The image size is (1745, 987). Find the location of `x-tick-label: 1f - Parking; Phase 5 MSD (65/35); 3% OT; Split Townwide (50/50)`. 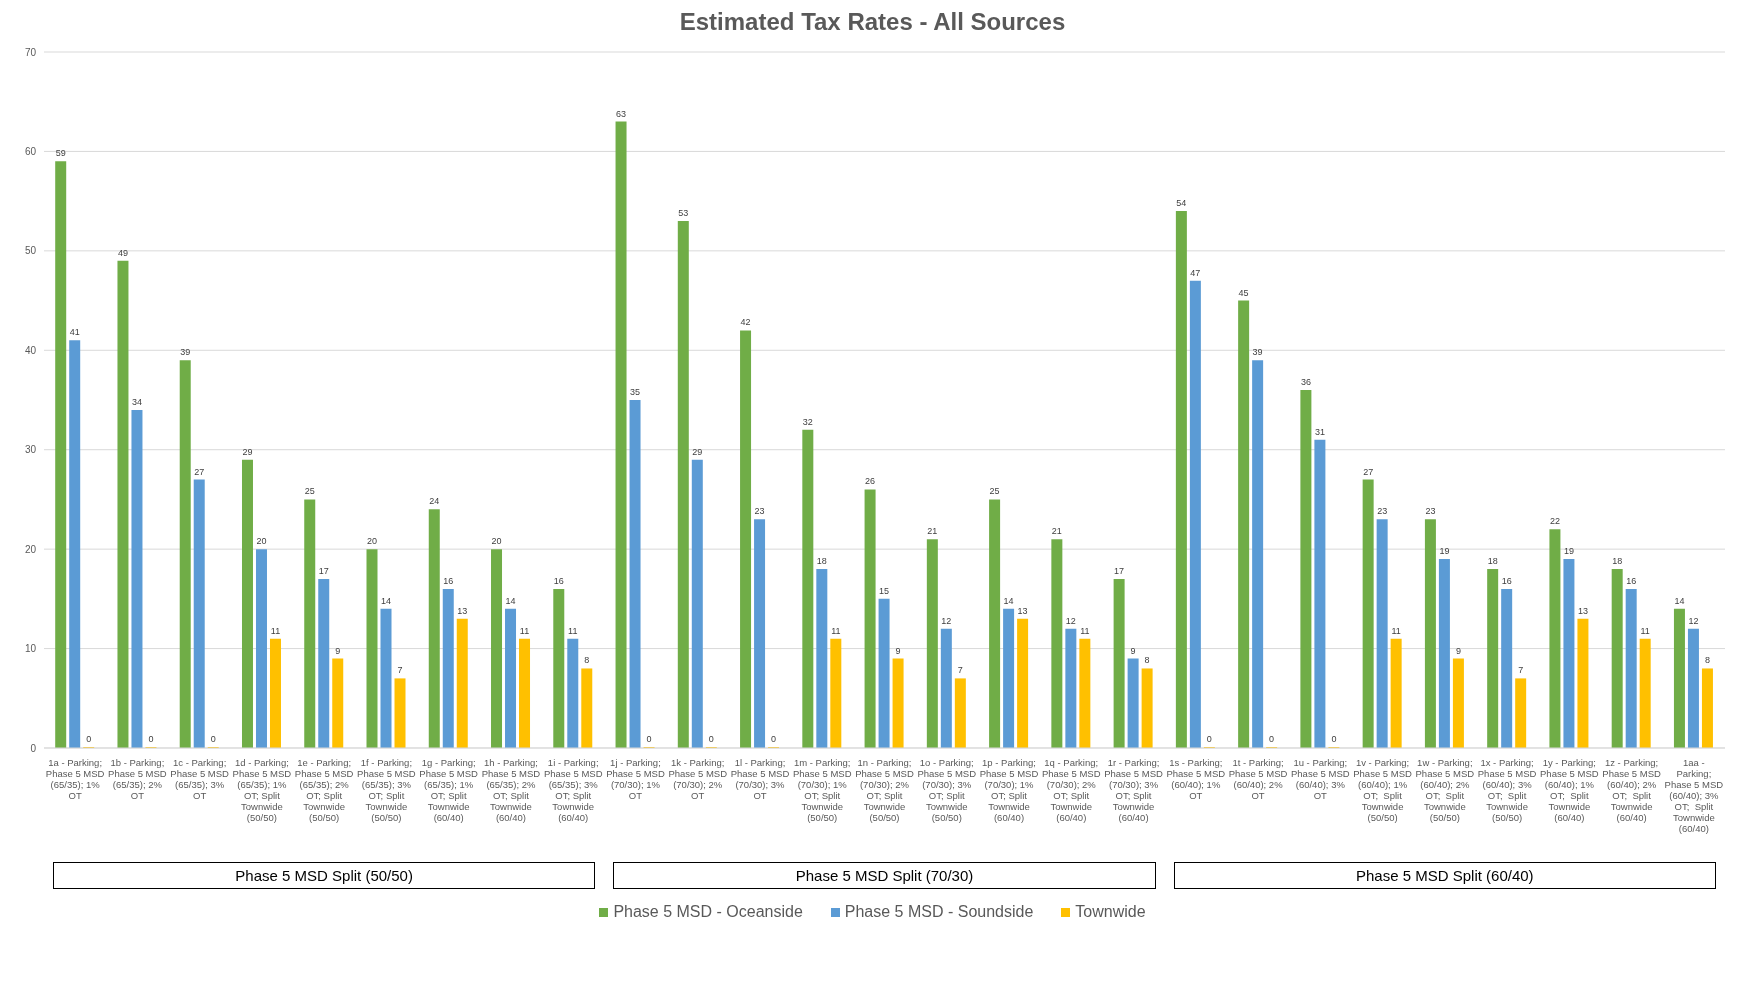

x-tick-label: 1f - Parking; Phase 5 MSD (65/35); 3% OT; Split Townwide (50/50) is located at coordinates (386, 790).